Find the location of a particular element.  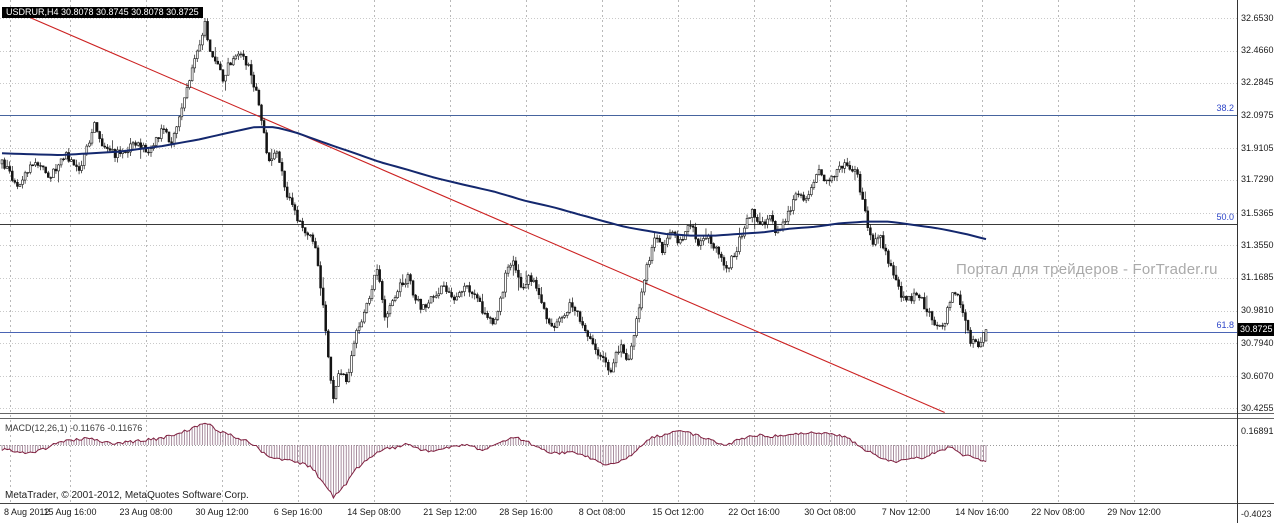

macd-scale-max-label: 0.16891 is located at coordinates (1257, 431).